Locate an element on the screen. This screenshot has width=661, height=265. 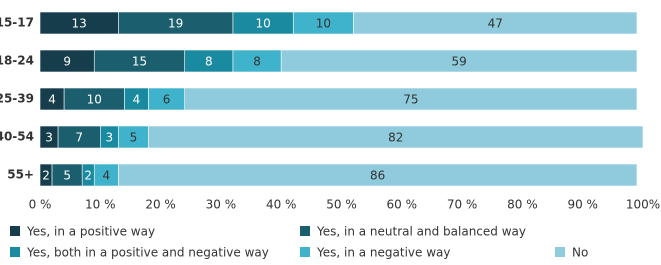
data-label: 82 is located at coordinates (395, 138).